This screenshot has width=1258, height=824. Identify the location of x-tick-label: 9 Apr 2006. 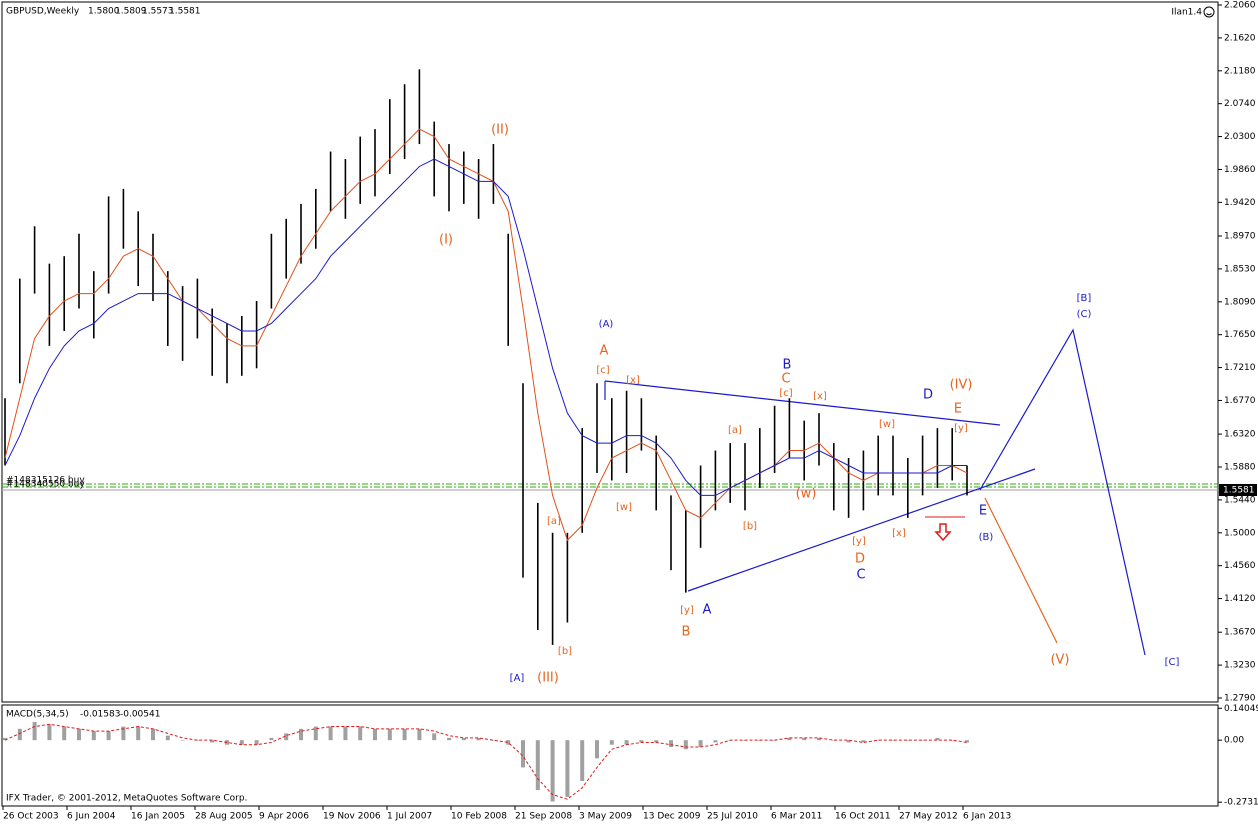
(284, 817).